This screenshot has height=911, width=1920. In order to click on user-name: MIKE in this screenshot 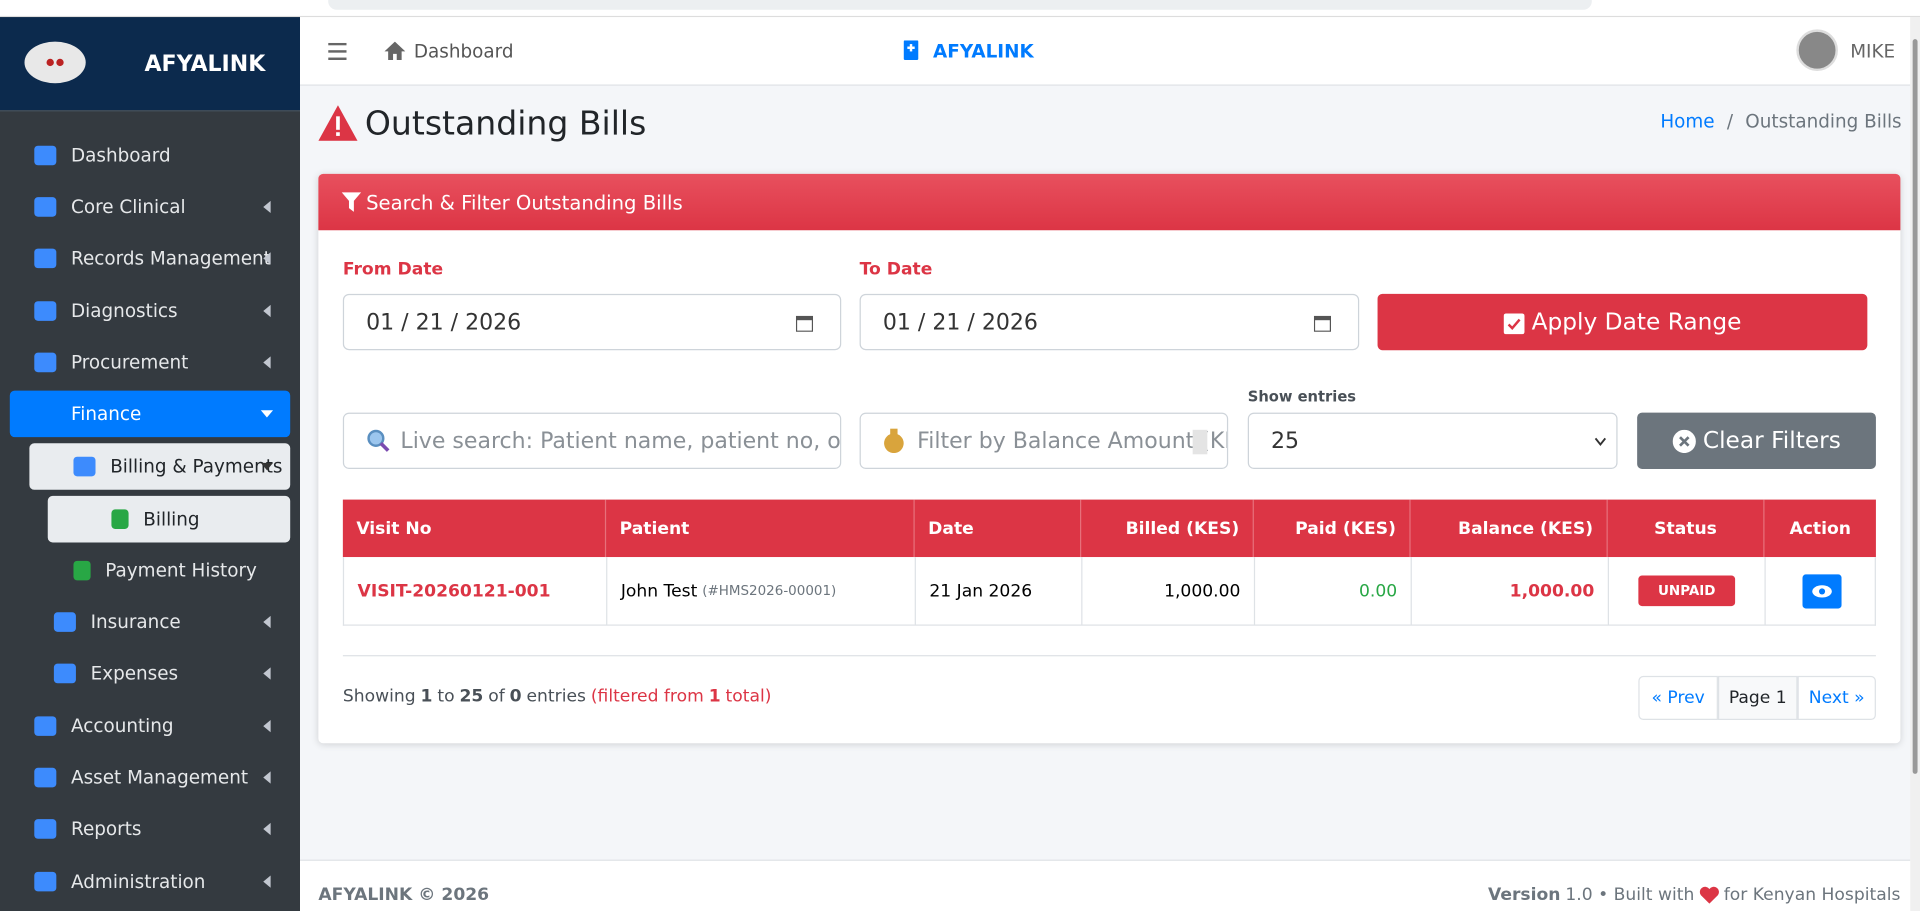, I will do `click(1873, 51)`.